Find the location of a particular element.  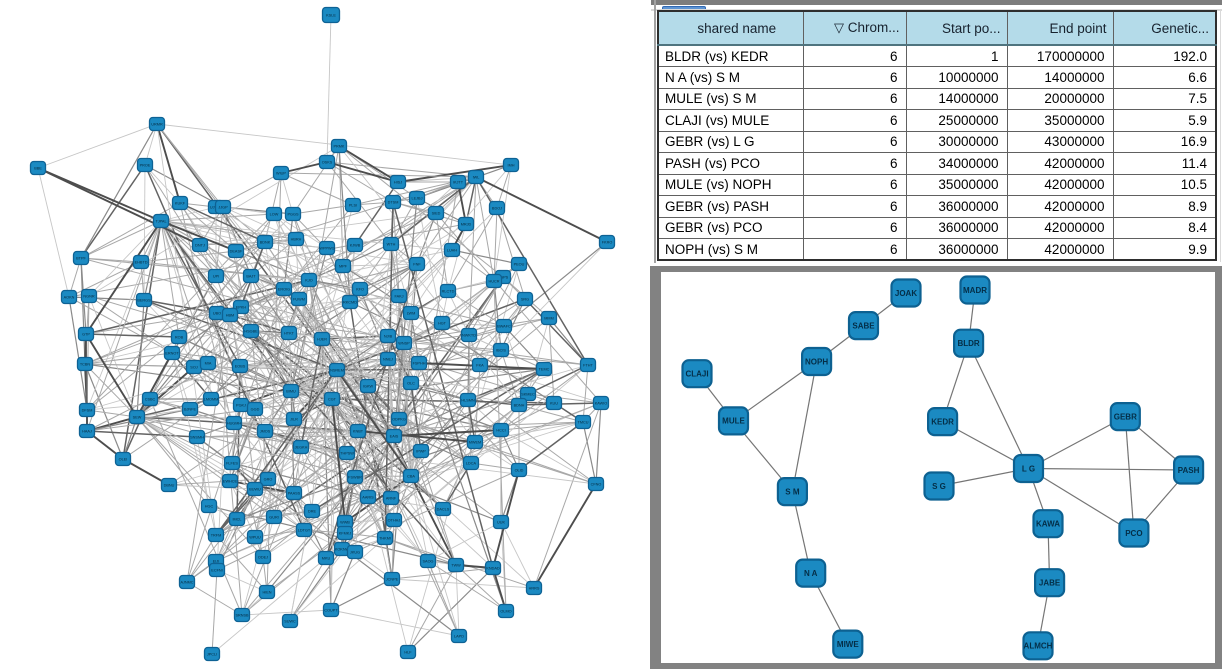

svg-text: PGKJ is located at coordinates (241, 406).